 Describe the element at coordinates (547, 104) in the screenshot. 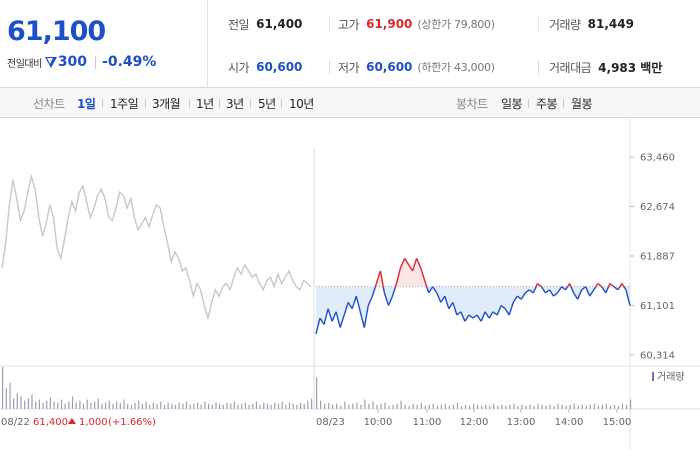

I see `tab-weekly-candle: 주봉` at that location.